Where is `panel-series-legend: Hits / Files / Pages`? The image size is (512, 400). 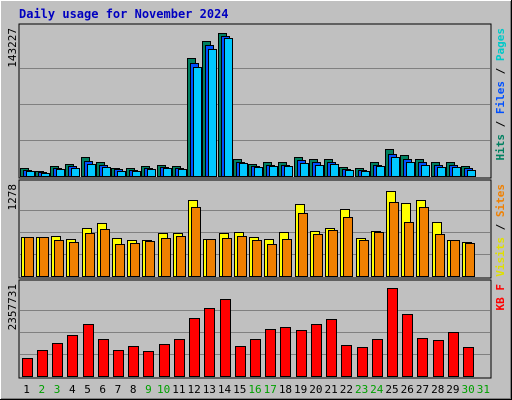
panel-series-legend: Hits / Files / Pages is located at coordinates (500, 94).